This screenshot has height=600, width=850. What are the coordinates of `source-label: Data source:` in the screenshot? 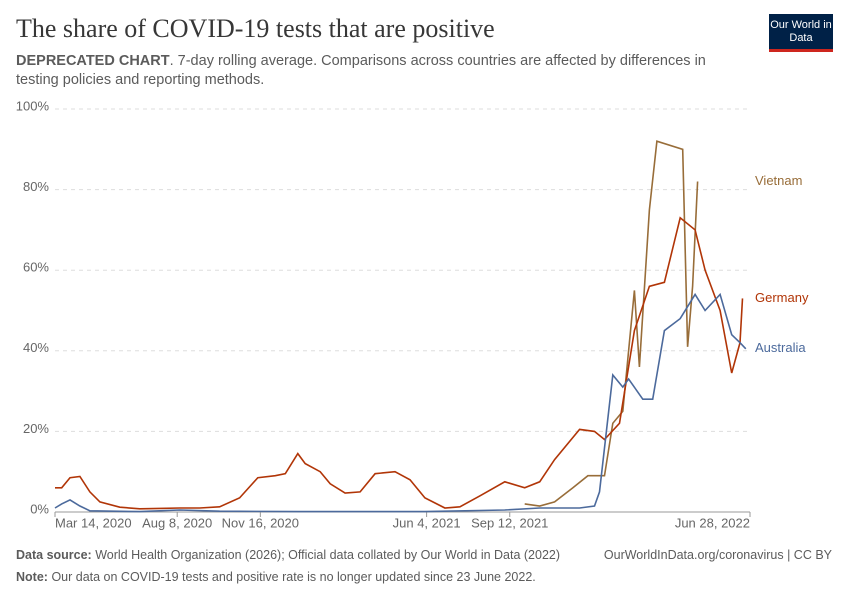 It's located at (54, 555).